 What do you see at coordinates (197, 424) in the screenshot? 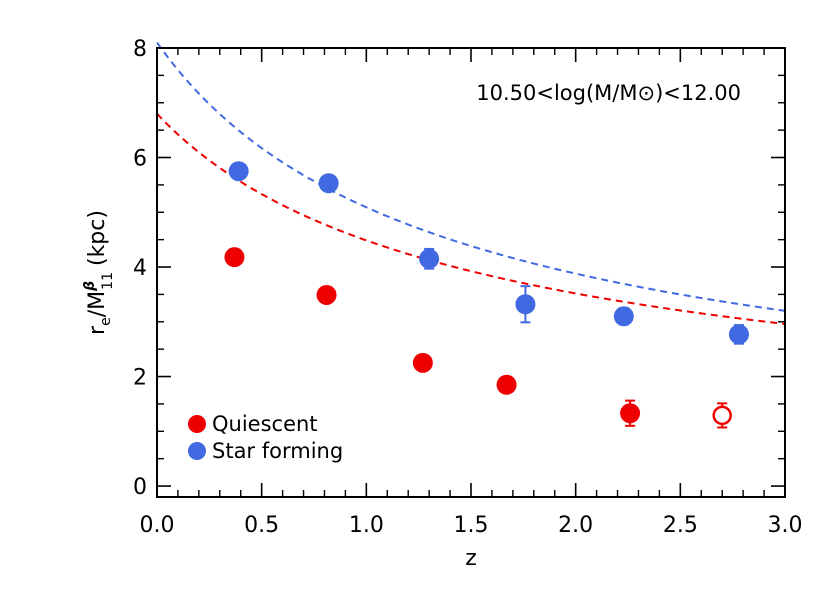
I see `legend-marker-quiescent` at bounding box center [197, 424].